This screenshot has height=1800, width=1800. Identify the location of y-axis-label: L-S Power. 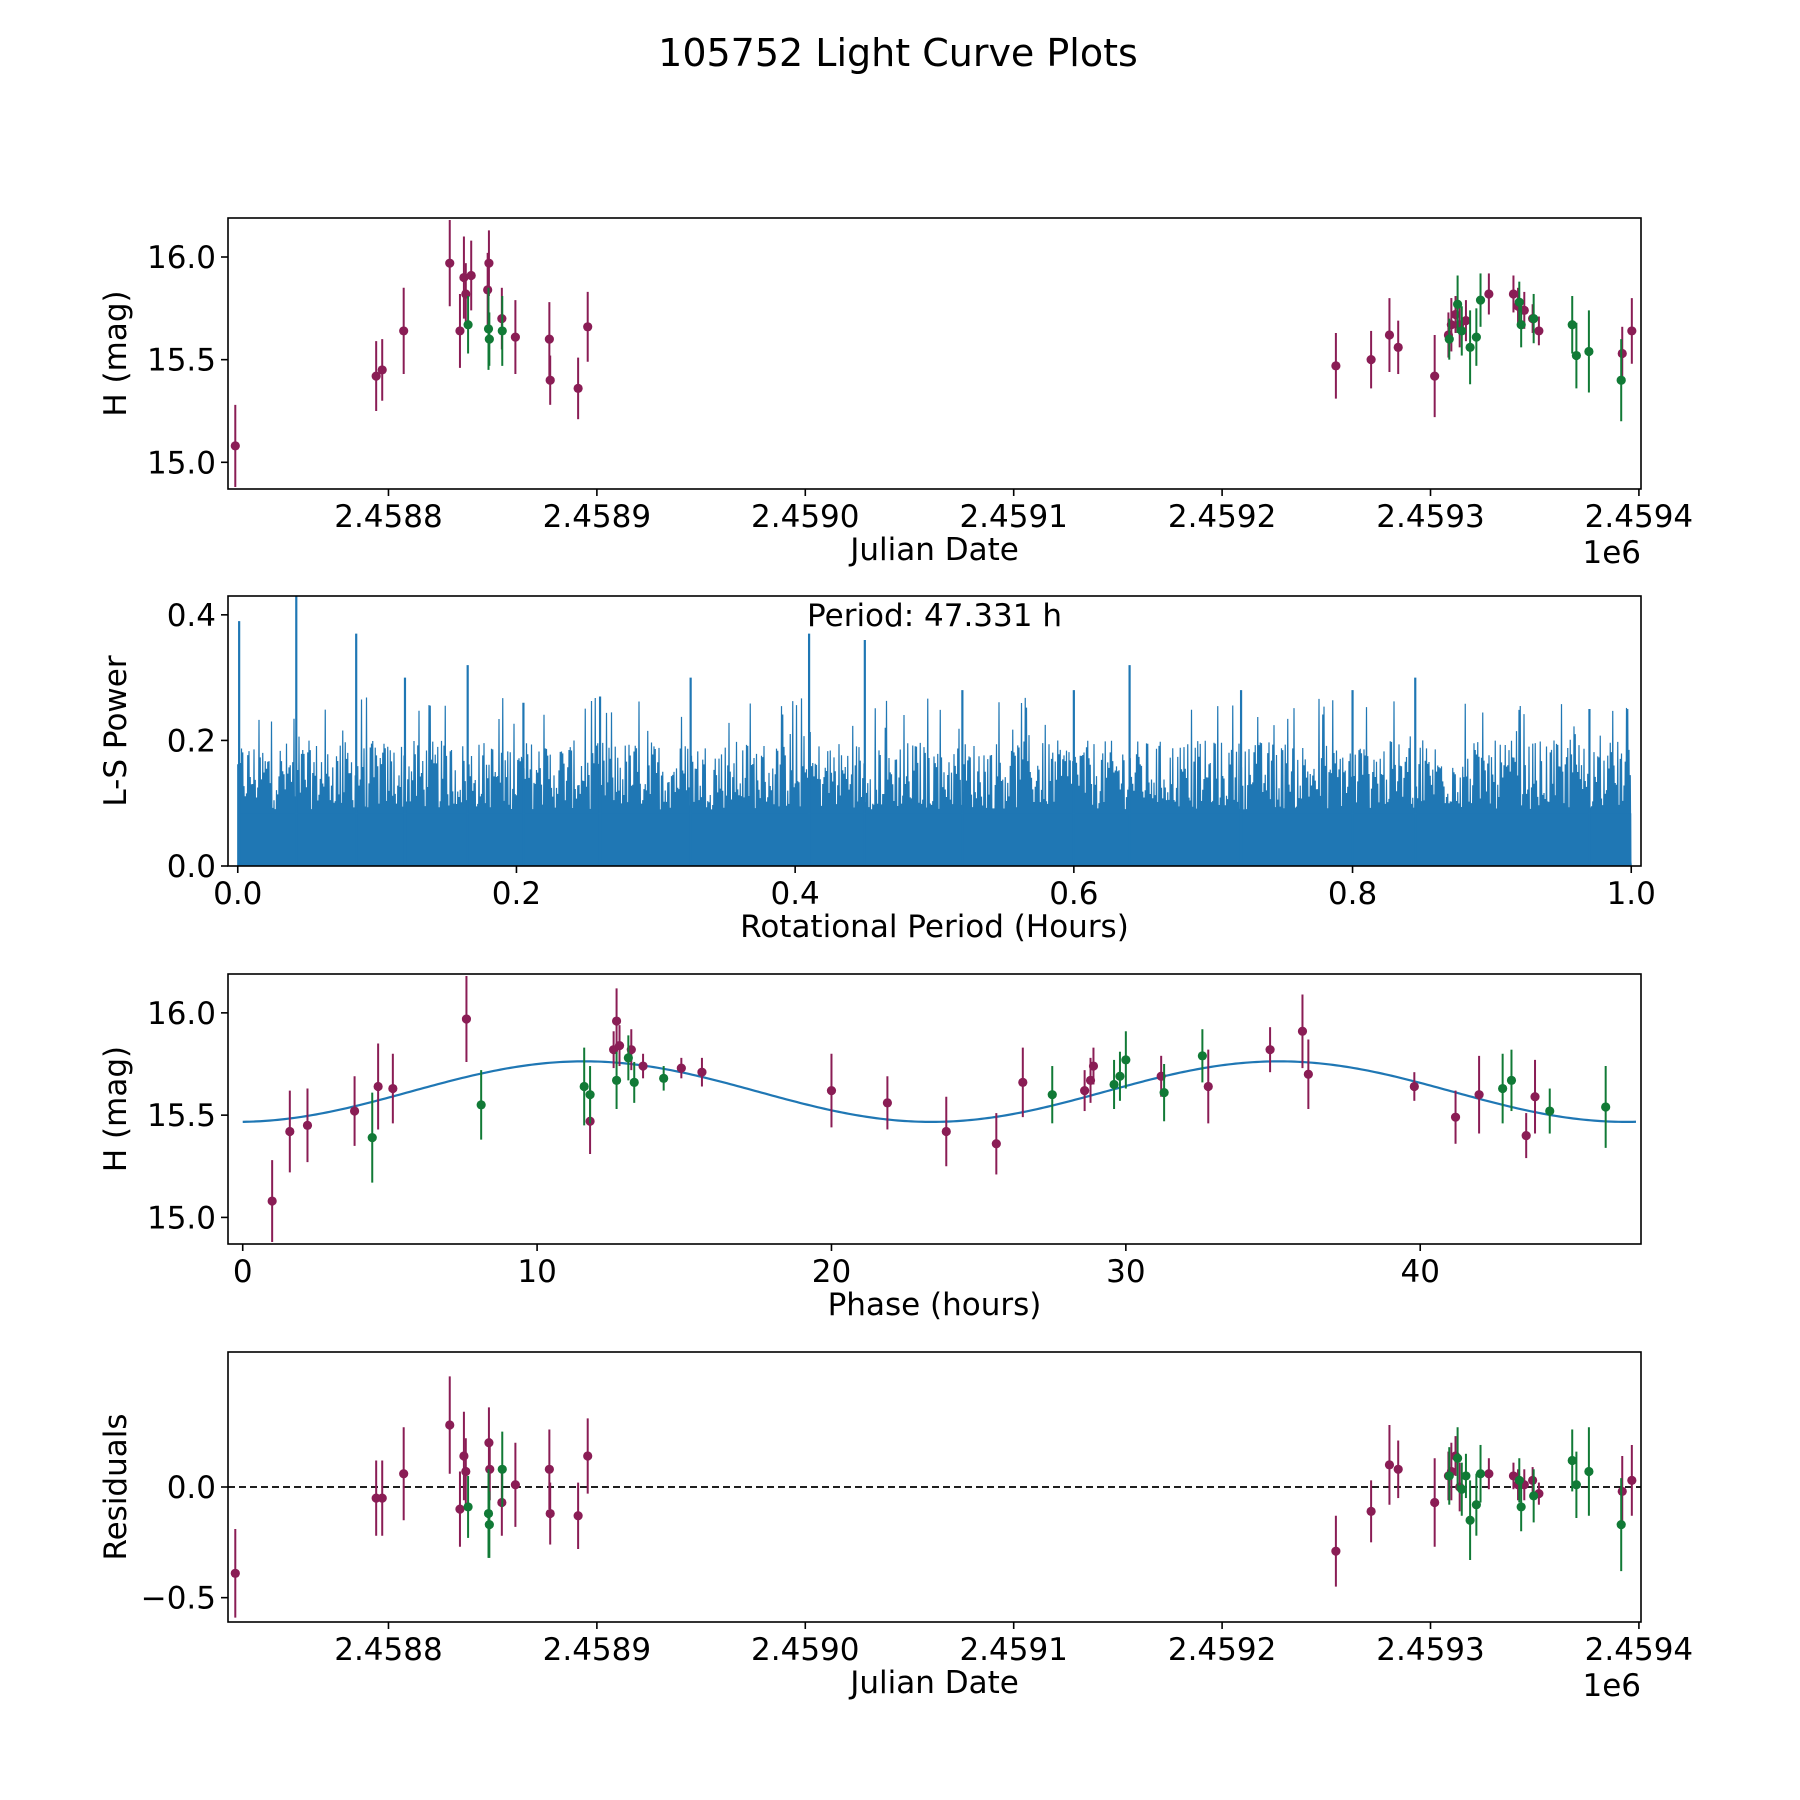
(116, 730).